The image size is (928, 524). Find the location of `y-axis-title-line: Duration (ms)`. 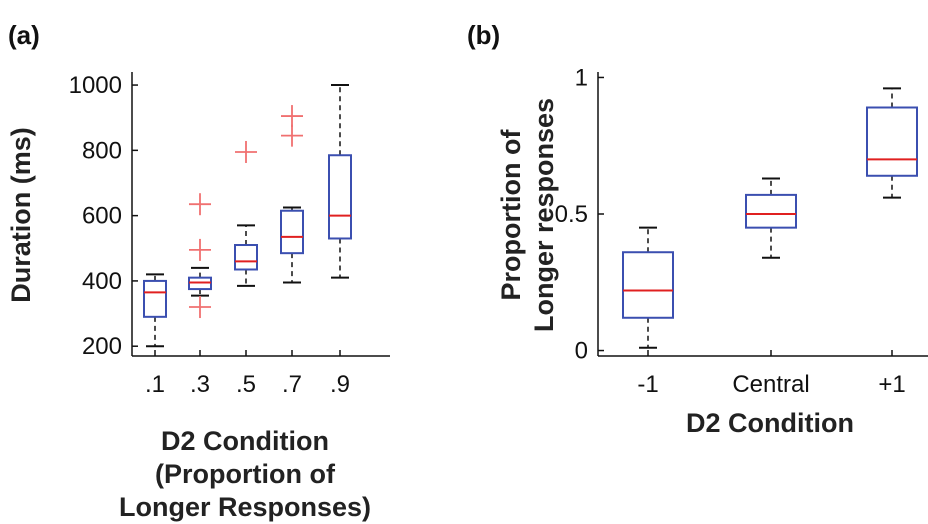

y-axis-title-line: Duration (ms) is located at coordinates (21, 215).